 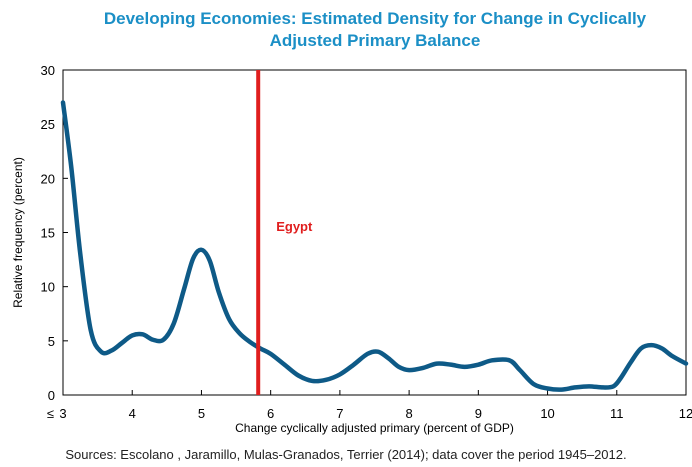 I want to click on y-tick-label: 30, so click(x=48, y=70).